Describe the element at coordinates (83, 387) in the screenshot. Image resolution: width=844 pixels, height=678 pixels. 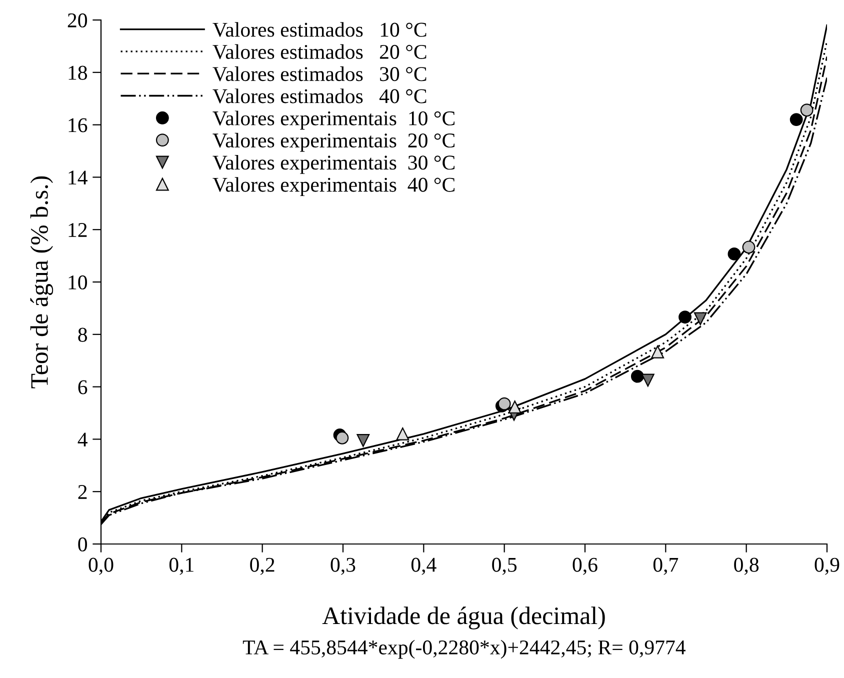
I see `y-tick-label: 6` at that location.